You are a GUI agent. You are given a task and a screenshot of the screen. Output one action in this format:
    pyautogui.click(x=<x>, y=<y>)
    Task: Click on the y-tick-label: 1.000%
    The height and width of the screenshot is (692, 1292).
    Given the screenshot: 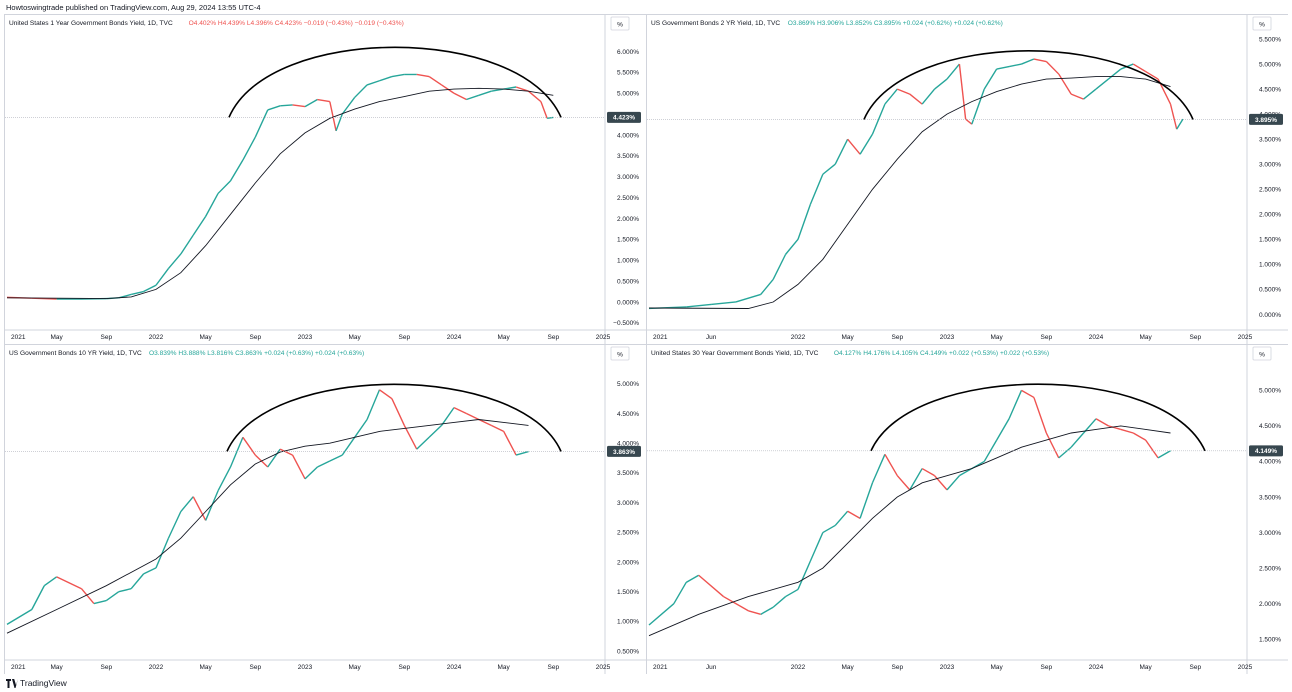 What is the action you would take?
    pyautogui.click(x=1270, y=265)
    